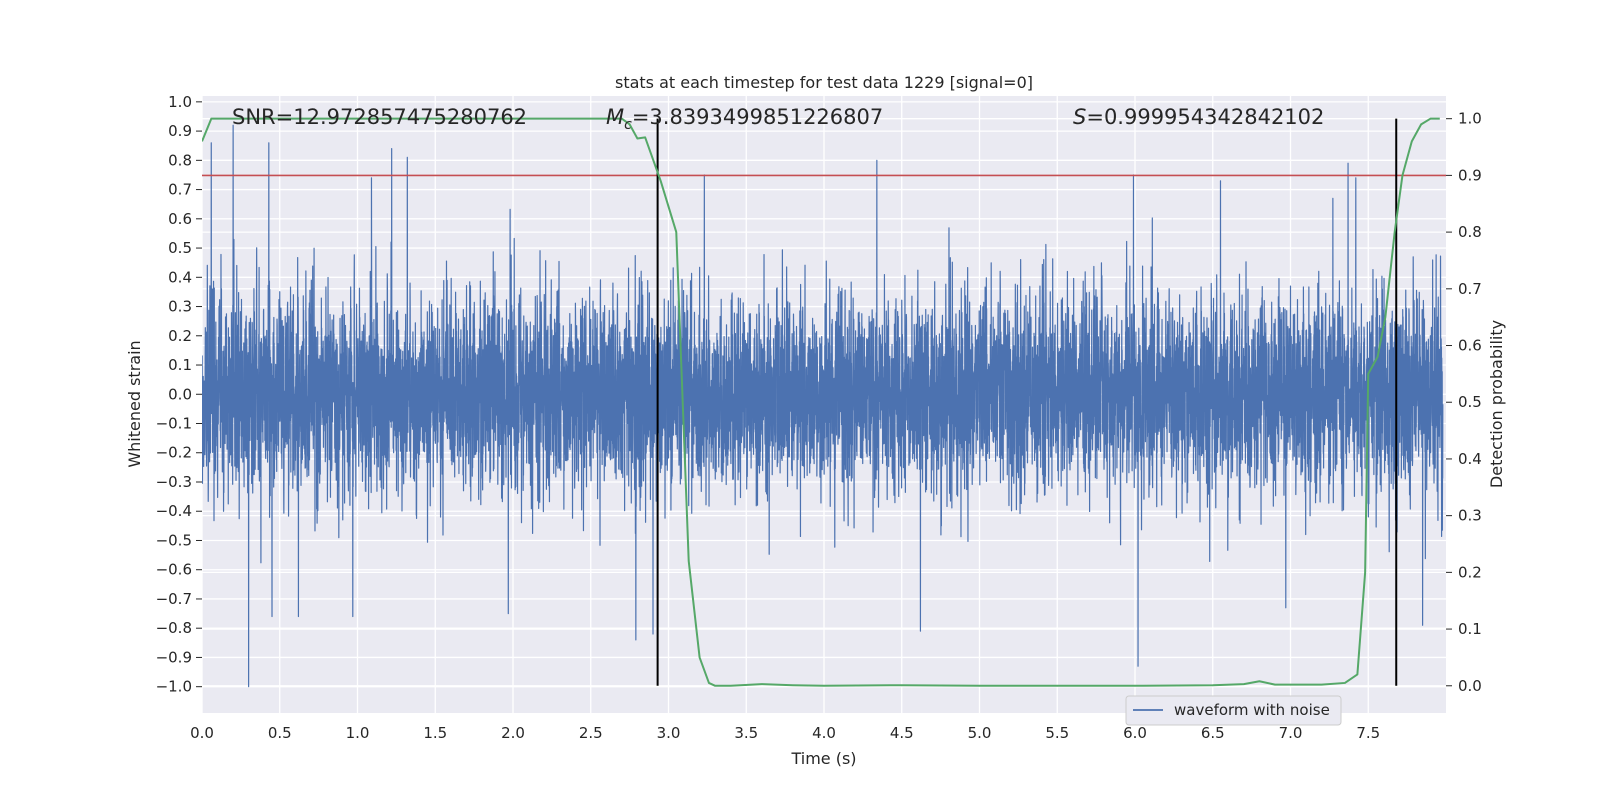  Describe the element at coordinates (180, 277) in the screenshot. I see `y-tick-label-left: 0.4` at that location.